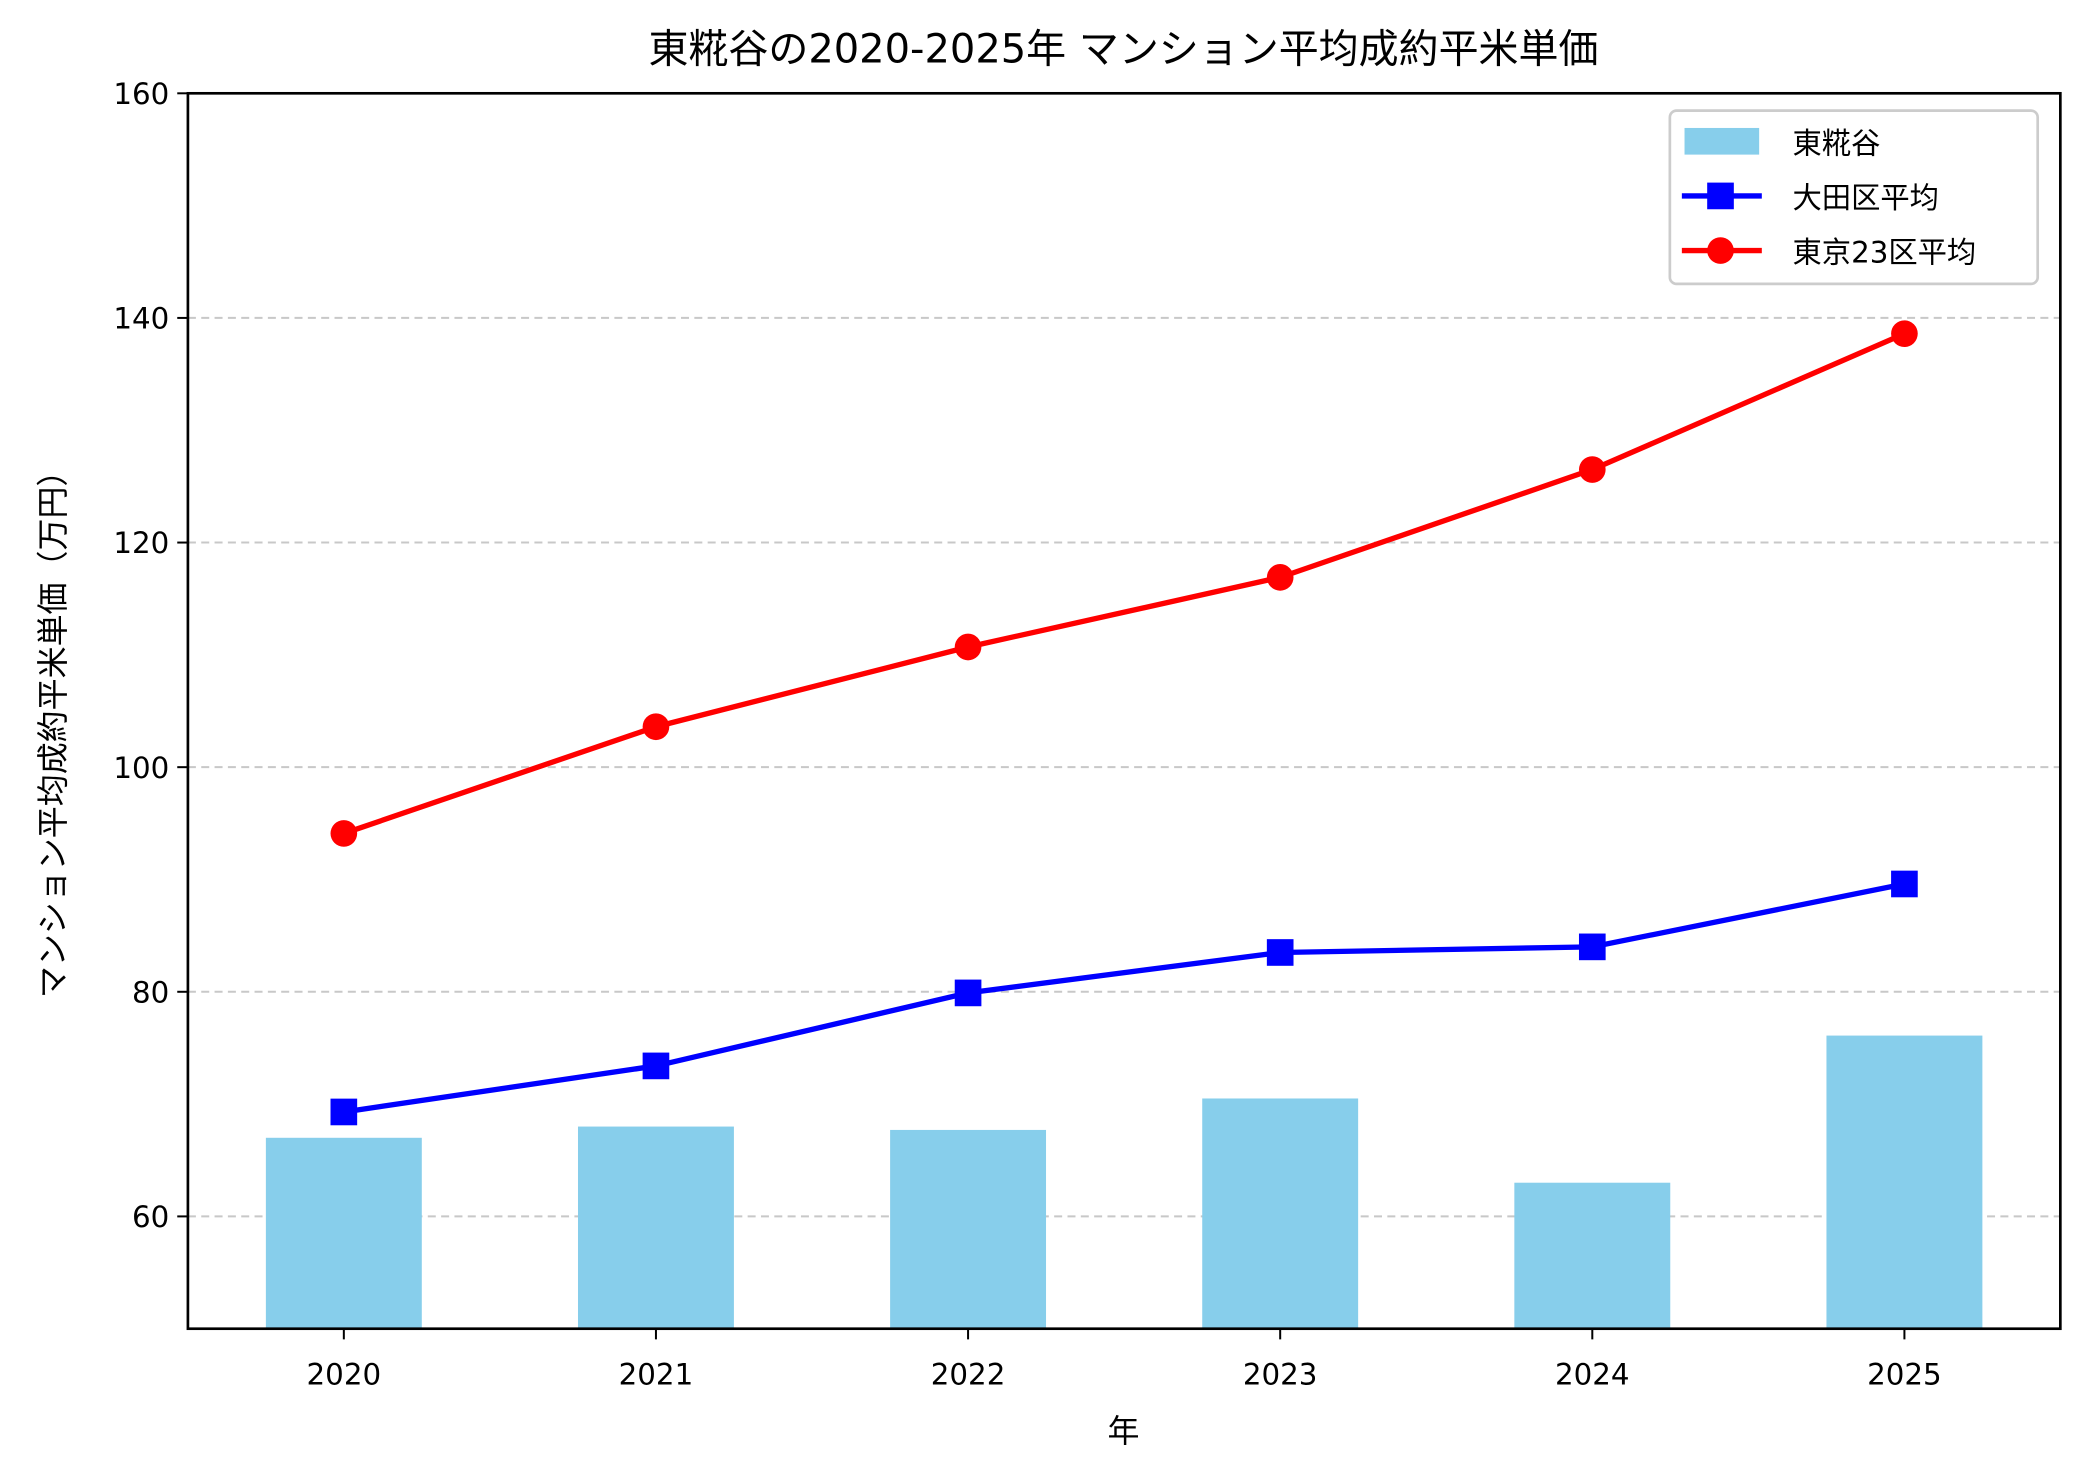 This screenshot has width=2079, height=1474. Describe the element at coordinates (141, 319) in the screenshot. I see `y-tick-label: 140` at that location.